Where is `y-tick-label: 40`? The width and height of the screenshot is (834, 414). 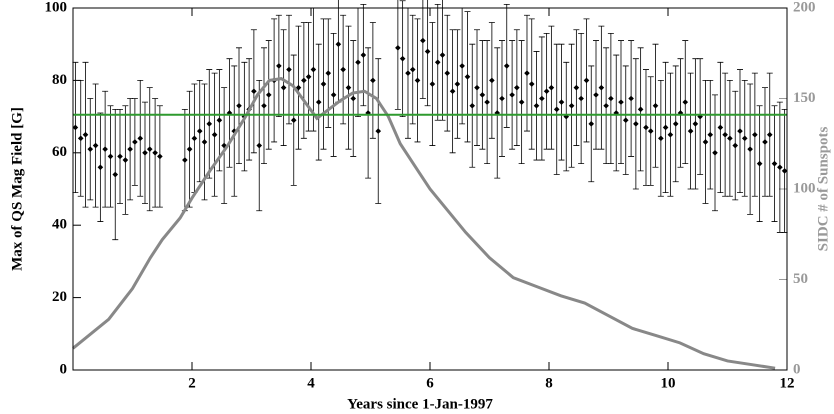 y-tick-label: 40 is located at coordinates (59, 225).